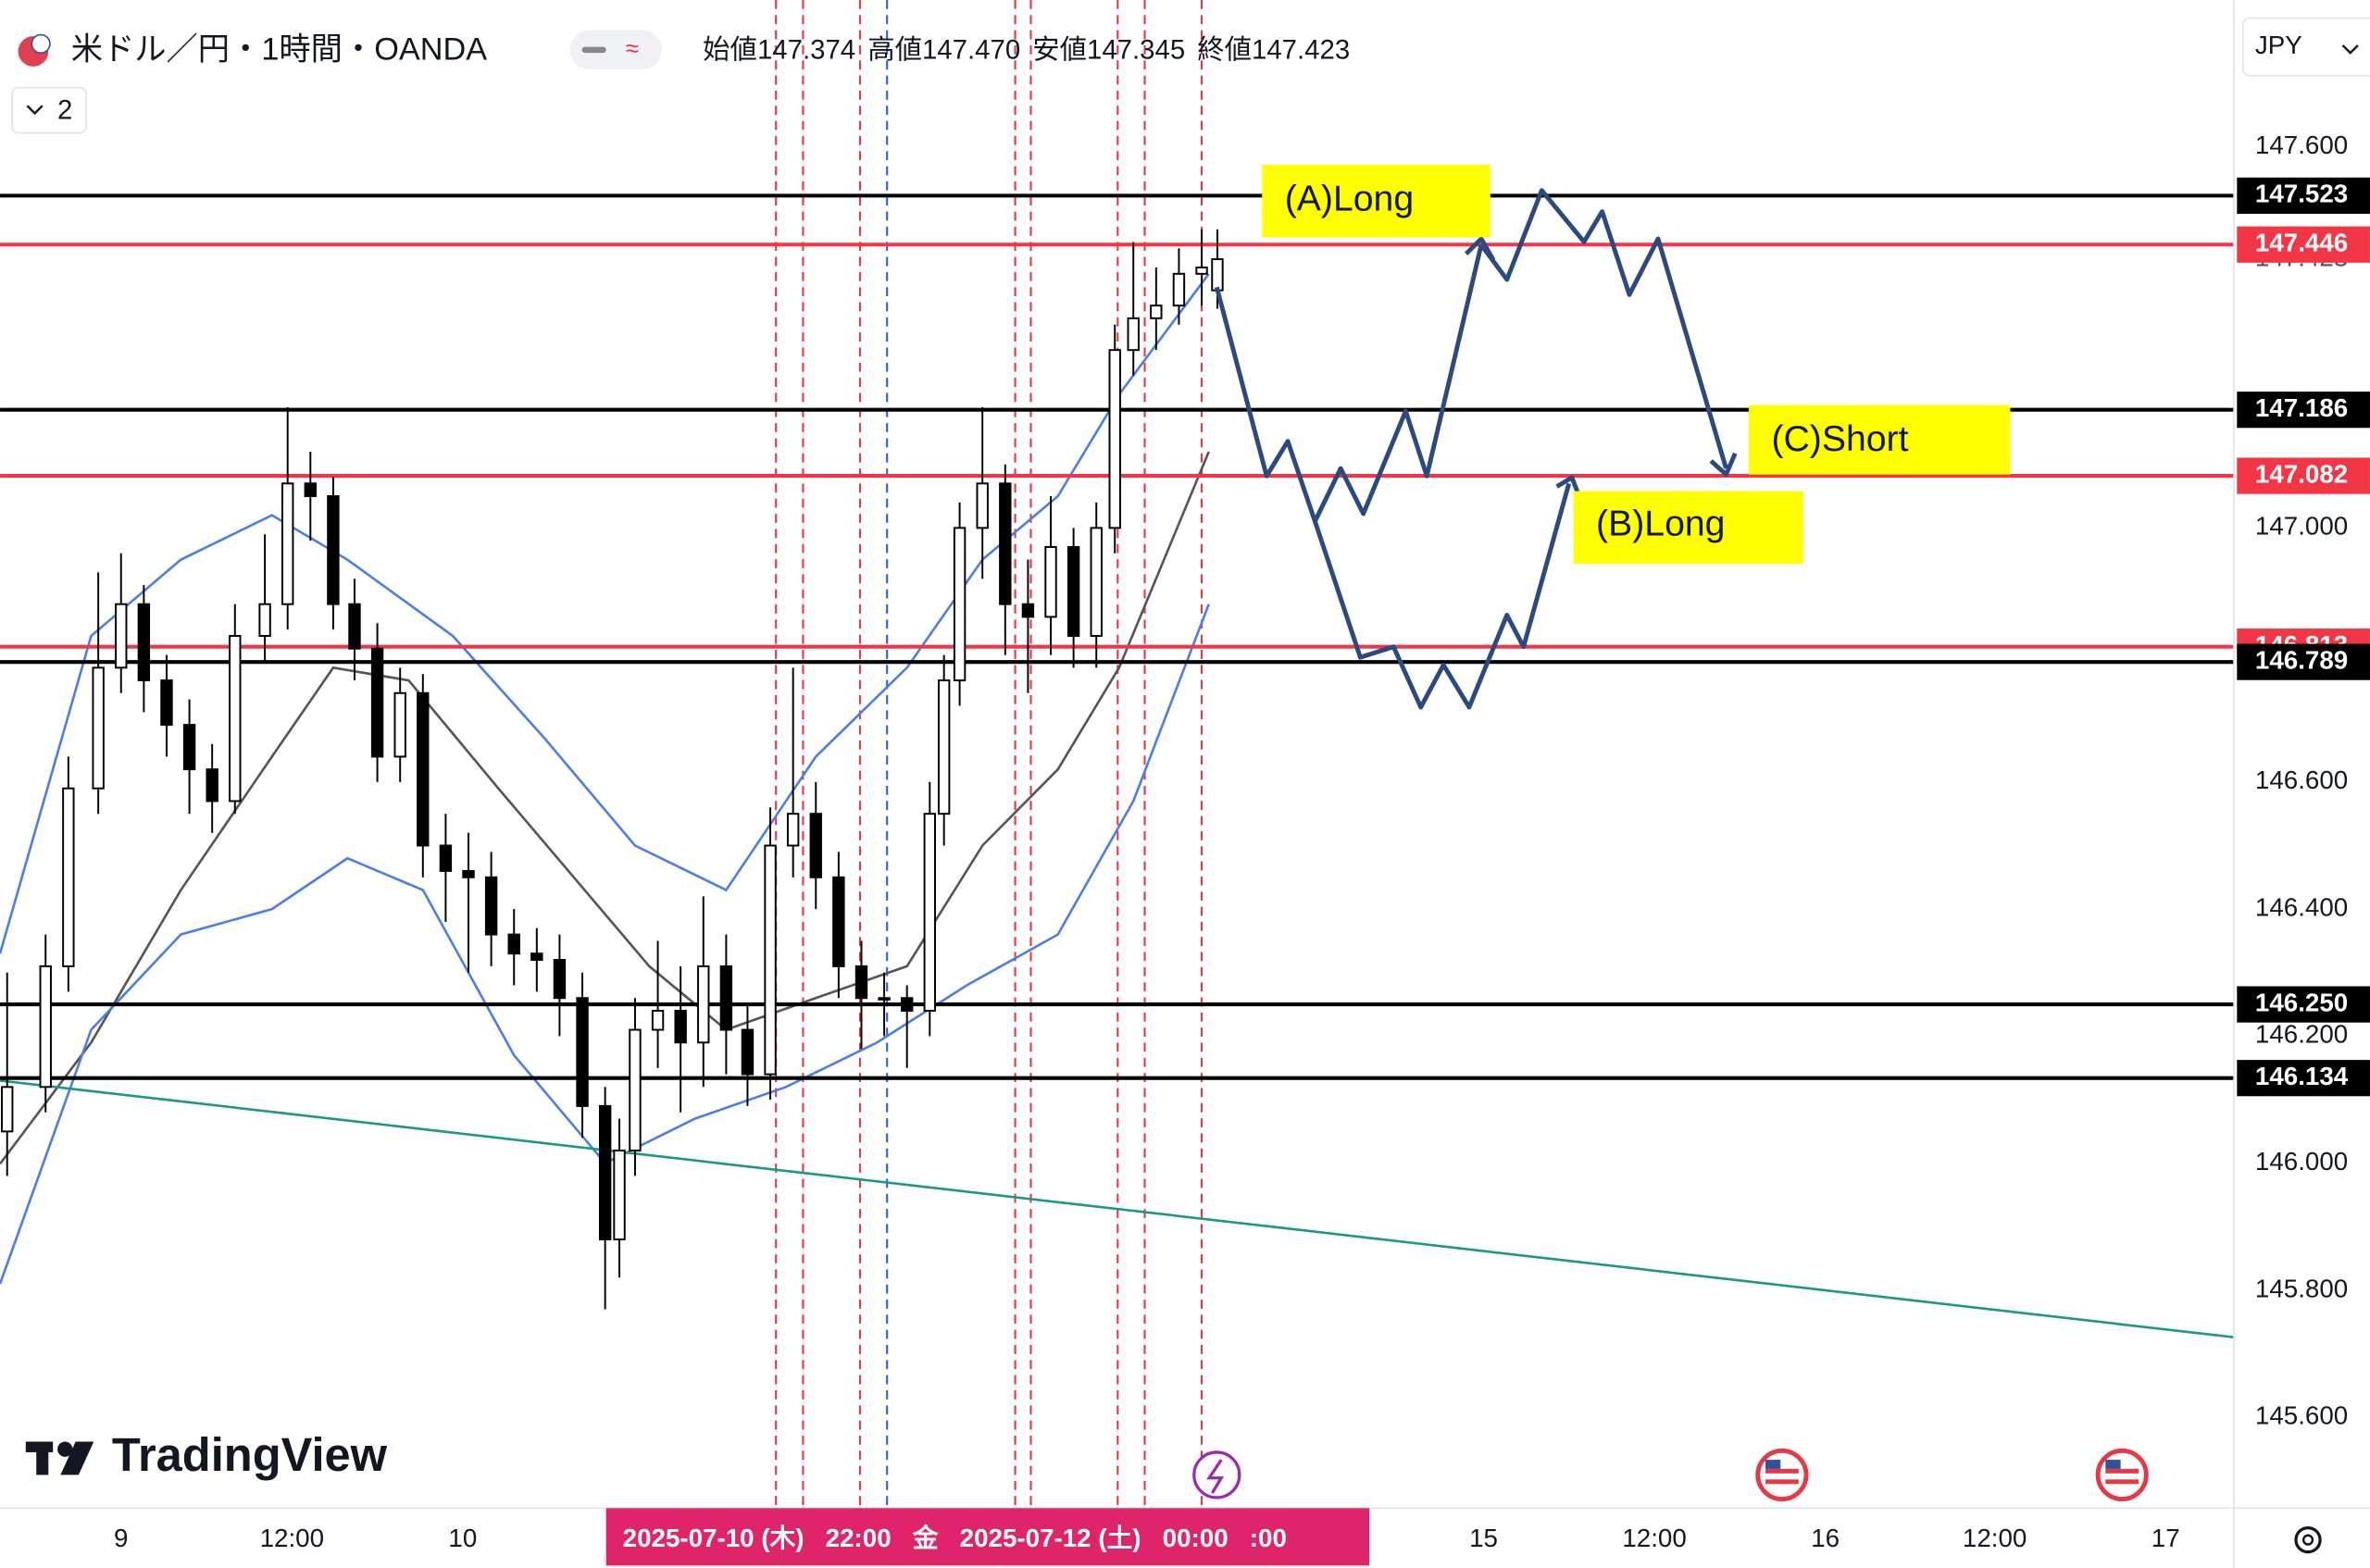 The height and width of the screenshot is (1568, 2370). Describe the element at coordinates (1480, 249) in the screenshot. I see `arrow-head` at that location.